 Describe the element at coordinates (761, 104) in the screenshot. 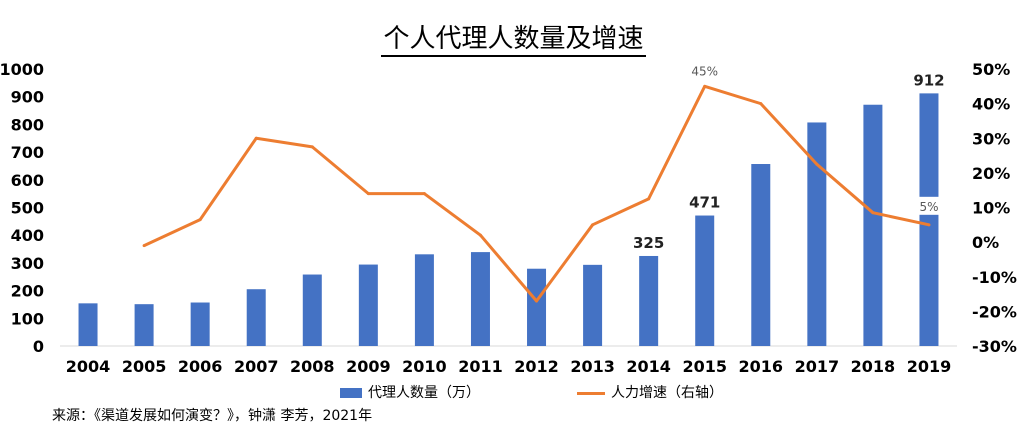

I see `line-point-2016` at that location.